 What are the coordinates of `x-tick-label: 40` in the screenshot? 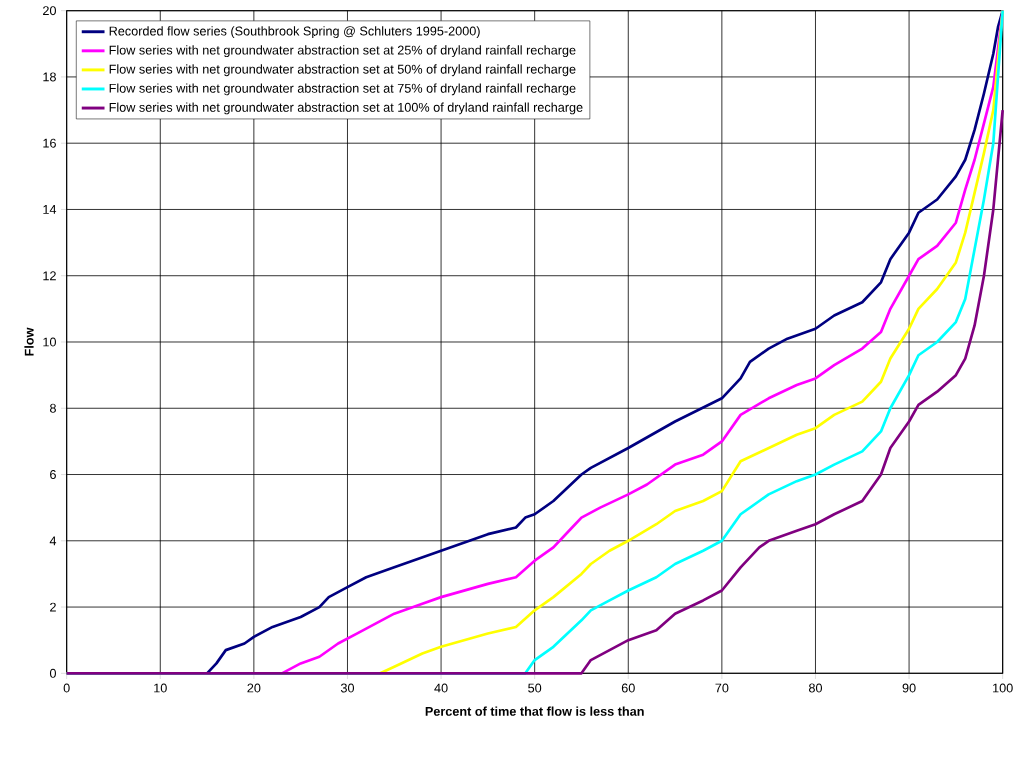 It's located at (441, 688).